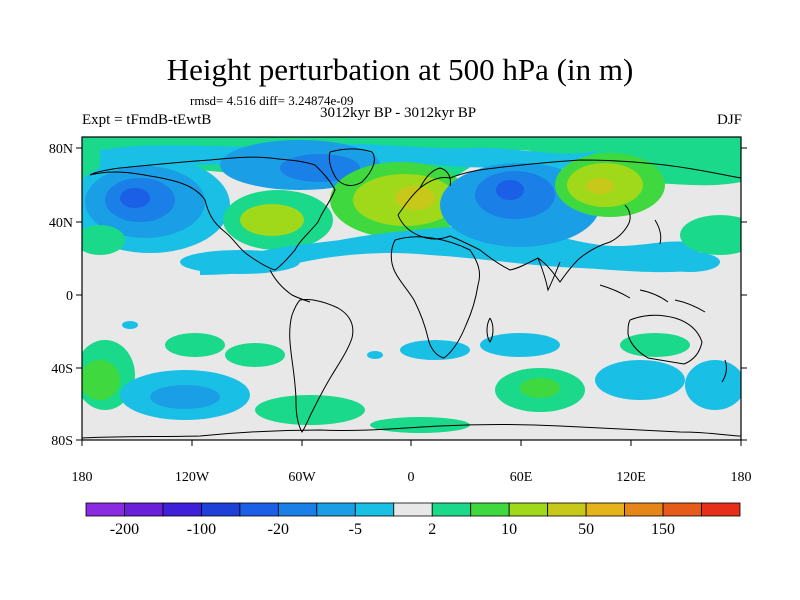 The image size is (800, 600). Describe the element at coordinates (278, 529) in the screenshot. I see `colorbar-label: -20` at that location.